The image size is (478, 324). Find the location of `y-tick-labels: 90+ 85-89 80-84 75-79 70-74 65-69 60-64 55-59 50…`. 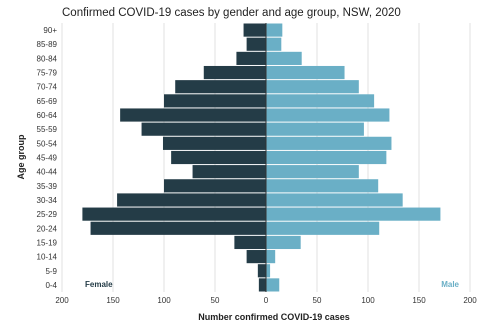

y-tick-labels: 90+ 85-89 80-84 75-79 70-74 65-69 60-64 55-59 50… is located at coordinates (47, 158).